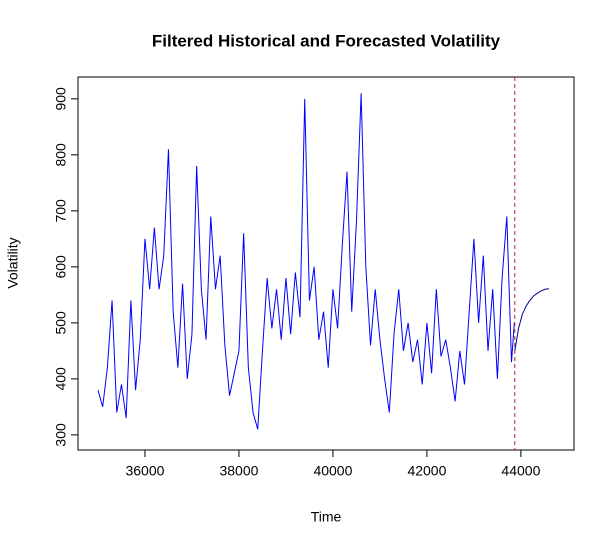  What do you see at coordinates (61, 435) in the screenshot?
I see `y-tick-label: 300` at bounding box center [61, 435].